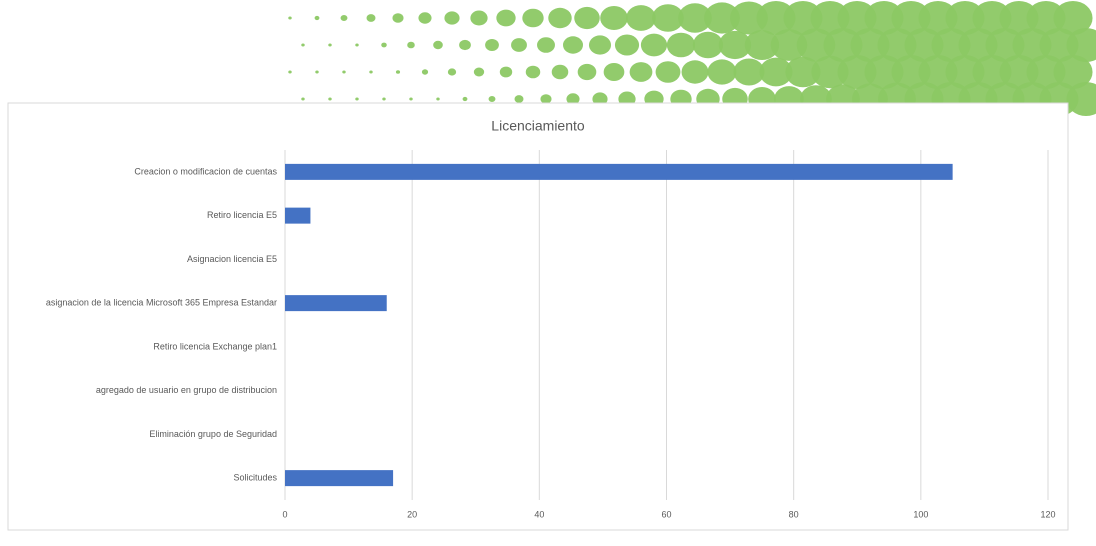  I want to click on x-tick-label: 60, so click(666, 514).